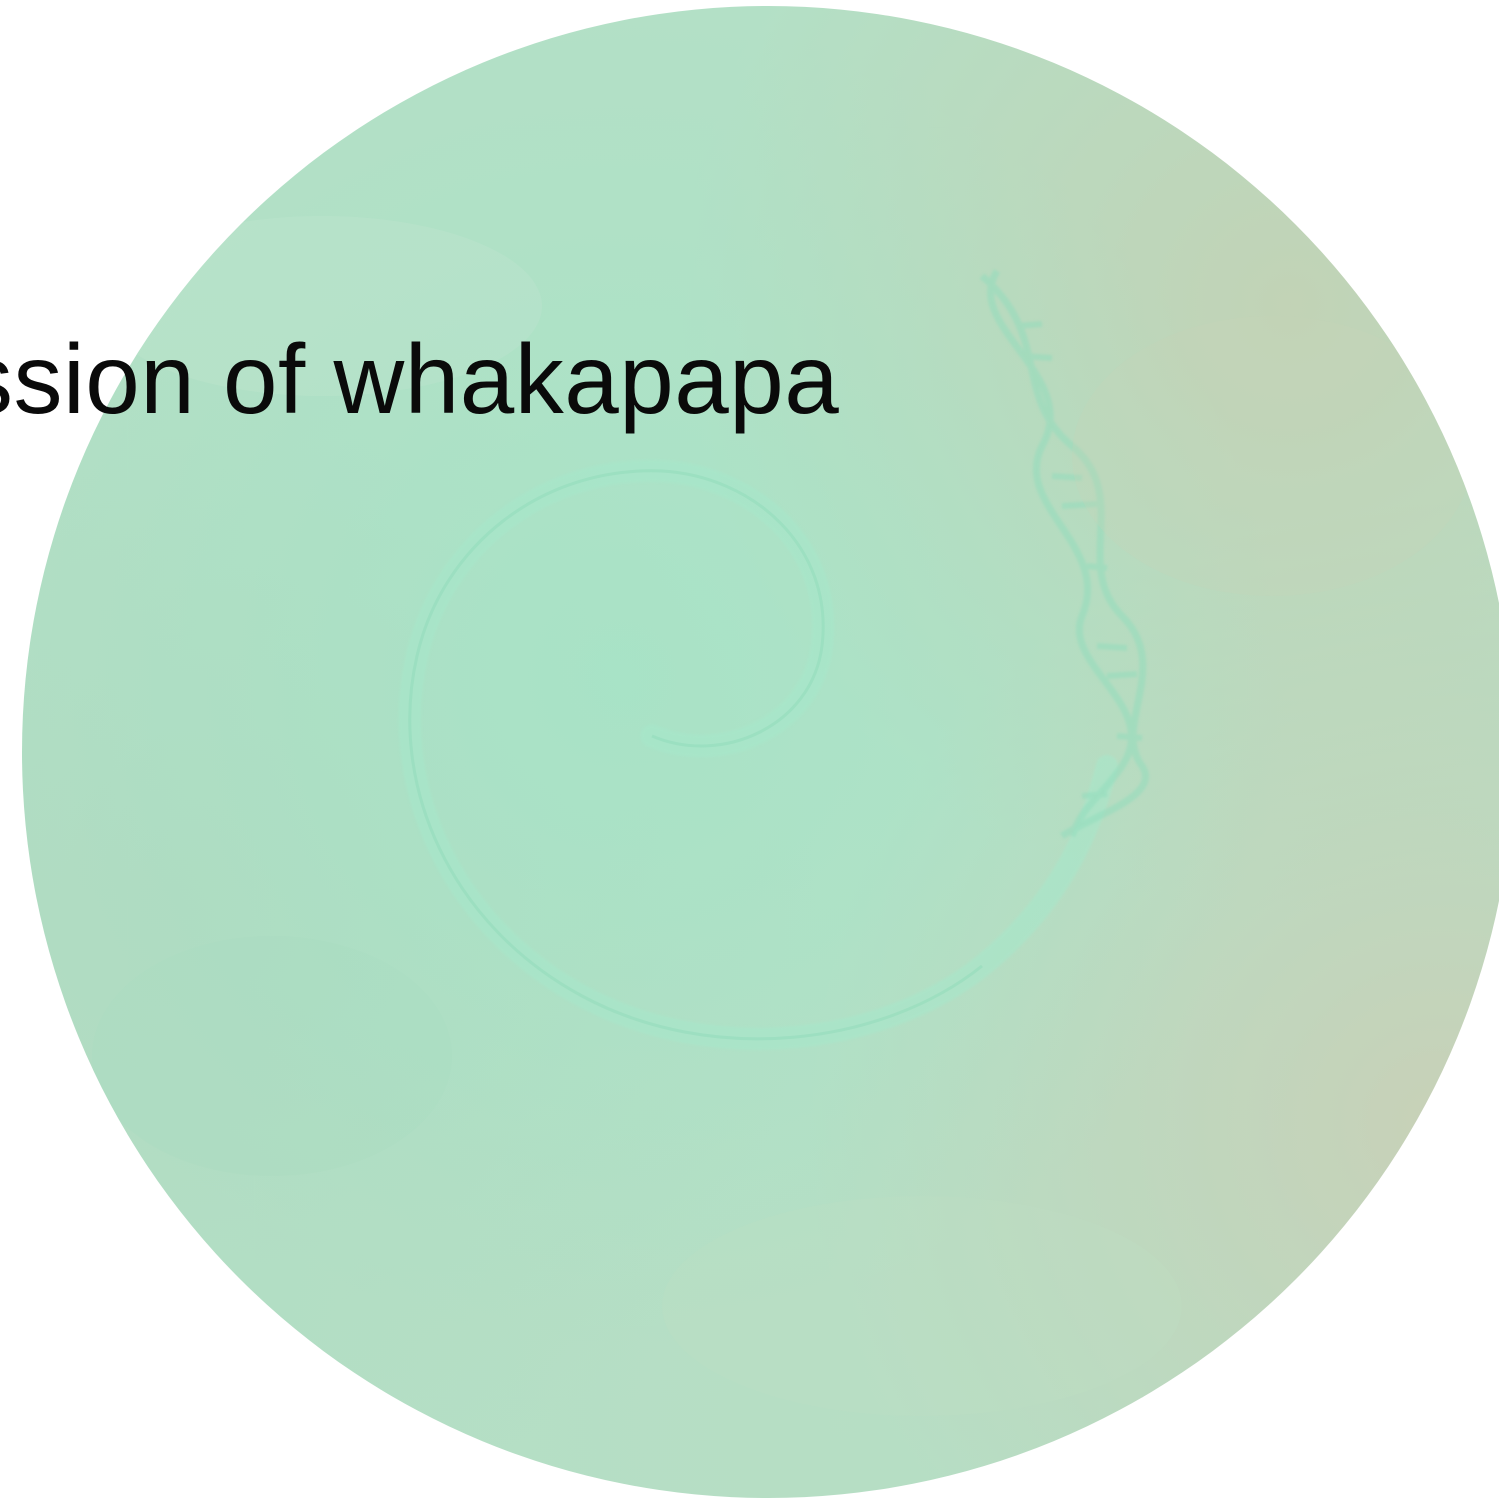 This screenshot has width=1499, height=1503. Describe the element at coordinates (1064, 554) in the screenshot. I see `dna-helix` at that location.